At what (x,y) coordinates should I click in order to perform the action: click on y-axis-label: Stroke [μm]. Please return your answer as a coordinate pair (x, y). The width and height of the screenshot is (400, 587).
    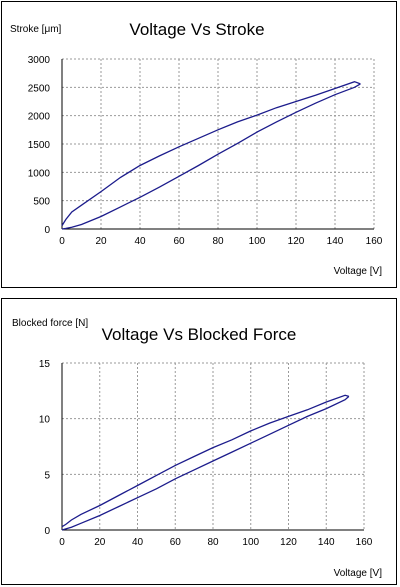
    Looking at the image, I should click on (36, 29).